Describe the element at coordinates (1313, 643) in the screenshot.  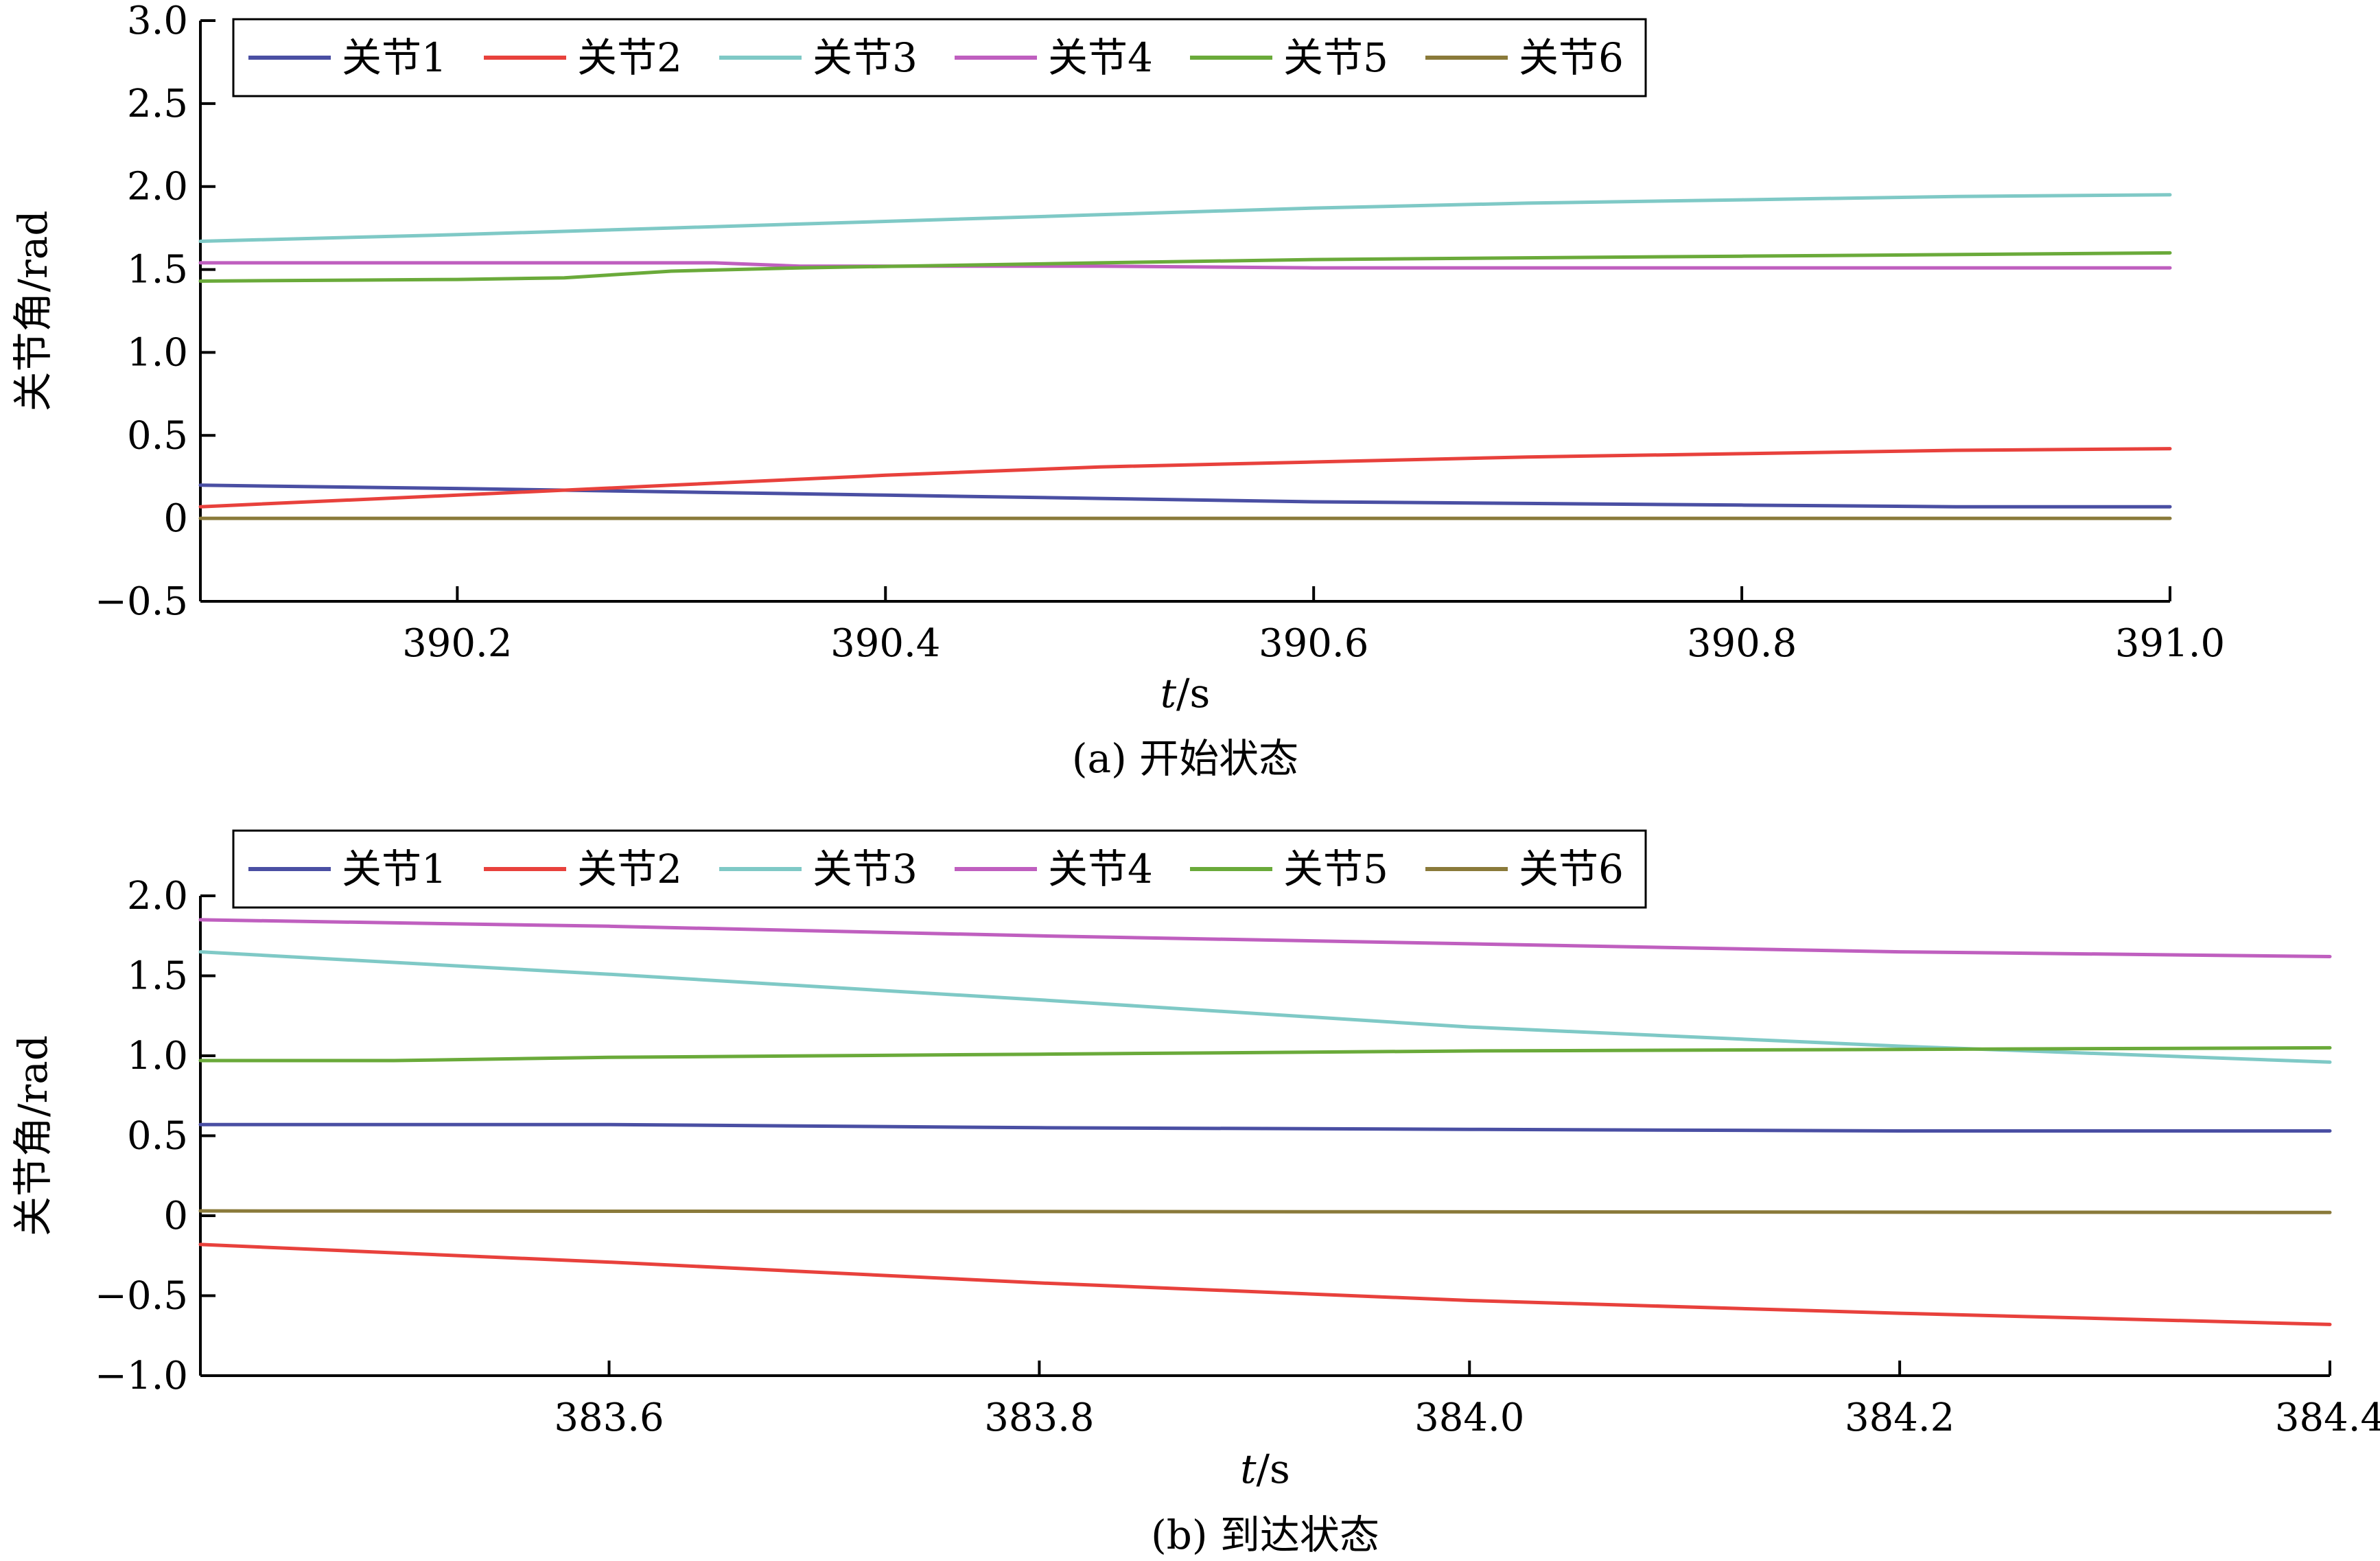
I see `x-tick-label: 390.6` at that location.